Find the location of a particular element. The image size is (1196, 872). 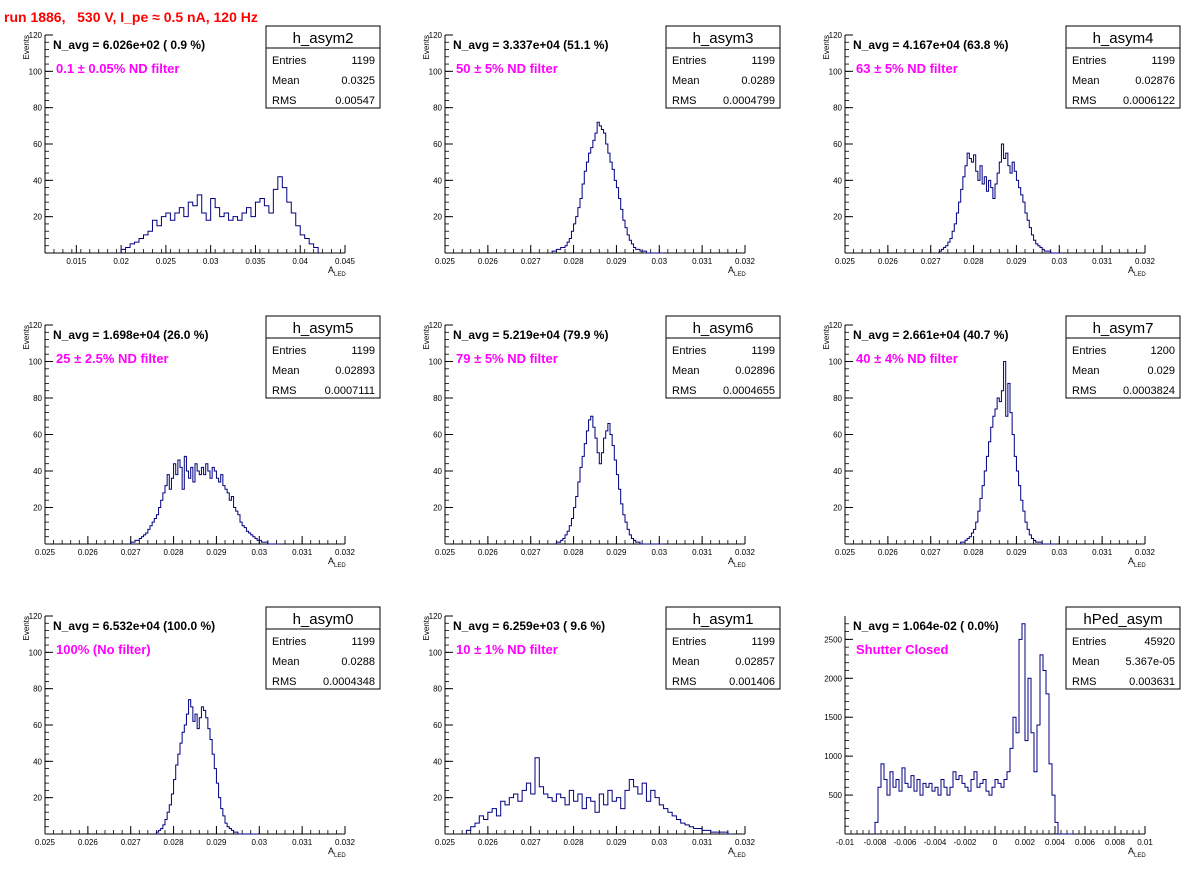

x-tick-label: 0.04 is located at coordinates (300, 261).